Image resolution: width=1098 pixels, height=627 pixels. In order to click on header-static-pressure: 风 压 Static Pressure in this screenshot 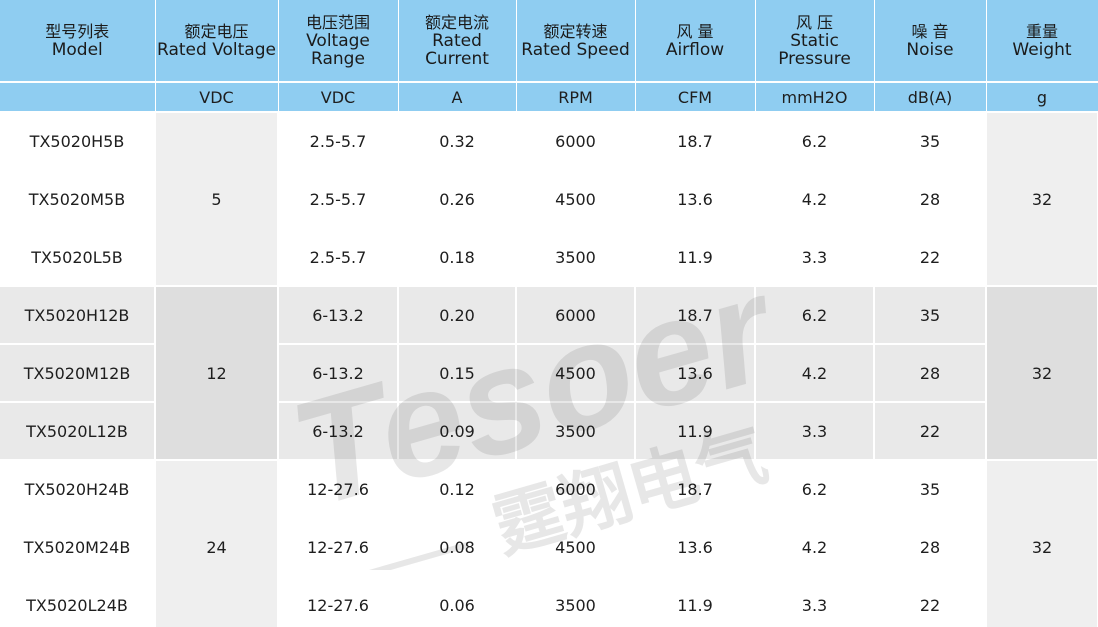, I will do `click(815, 41)`.